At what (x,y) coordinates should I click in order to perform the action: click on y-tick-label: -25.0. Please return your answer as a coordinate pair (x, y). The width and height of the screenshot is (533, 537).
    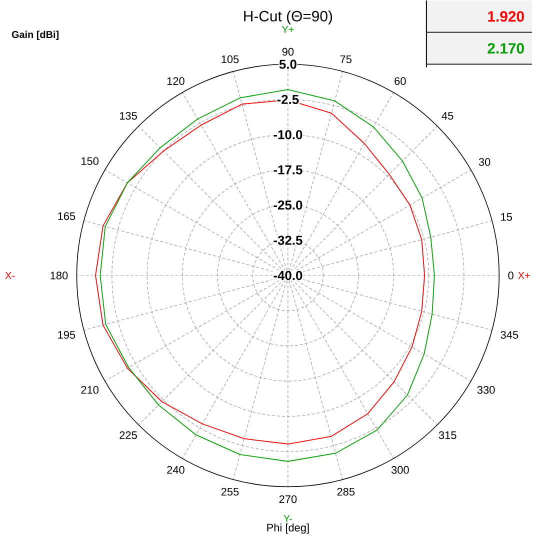
    Looking at the image, I should click on (288, 205).